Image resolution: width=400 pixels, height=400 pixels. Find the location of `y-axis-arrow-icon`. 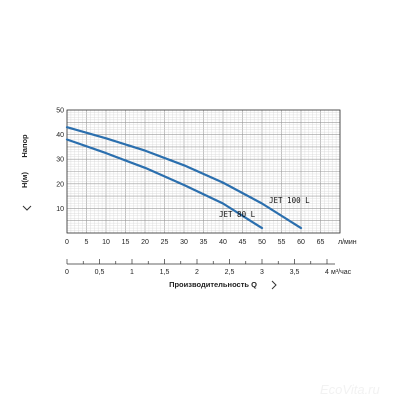

y-axis-arrow-icon is located at coordinates (27, 208).